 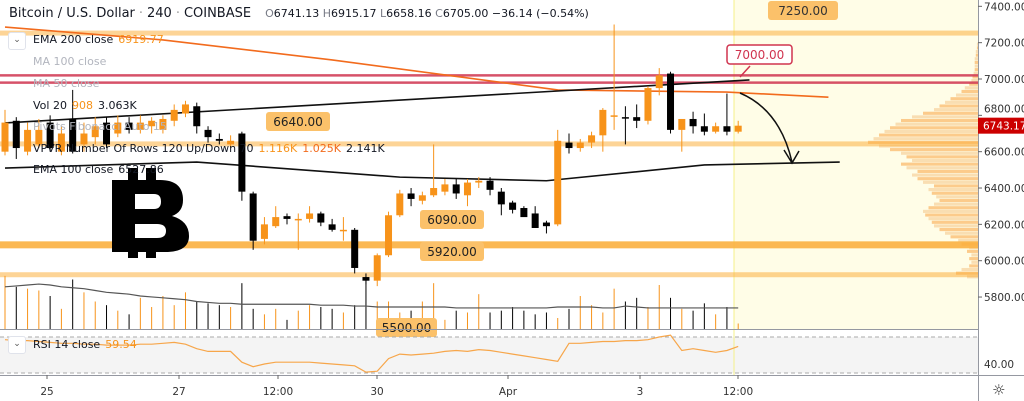 What do you see at coordinates (738, 392) in the screenshot?
I see `time-tick-label: 12:00` at bounding box center [738, 392].